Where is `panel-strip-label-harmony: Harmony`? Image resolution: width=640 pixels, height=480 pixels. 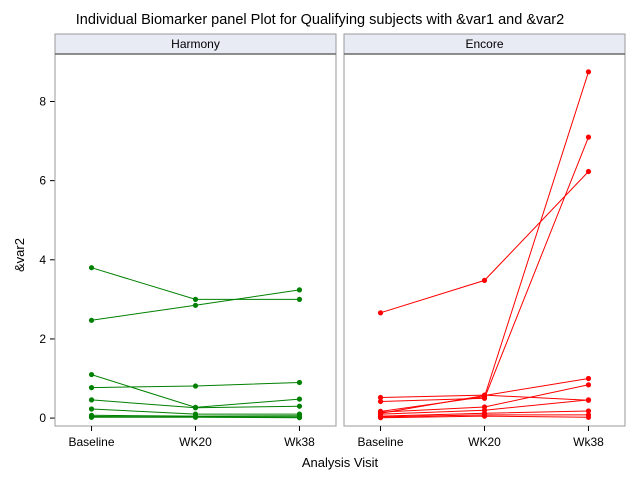 panel-strip-label-harmony: Harmony is located at coordinates (195, 44).